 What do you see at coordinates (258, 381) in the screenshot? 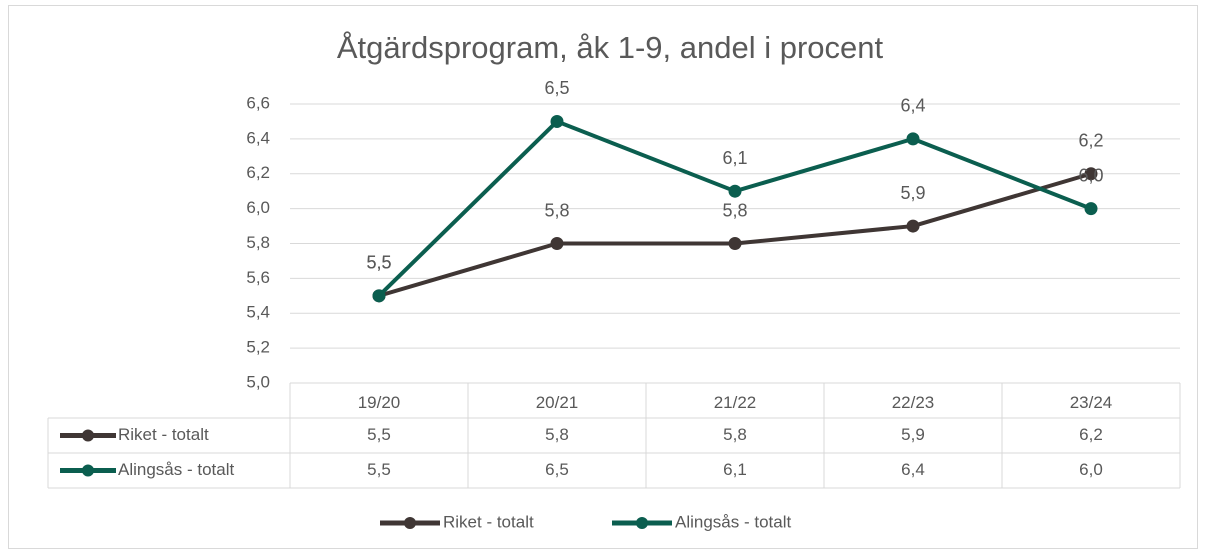
I see `y-tick-label: 5,0` at bounding box center [258, 381].